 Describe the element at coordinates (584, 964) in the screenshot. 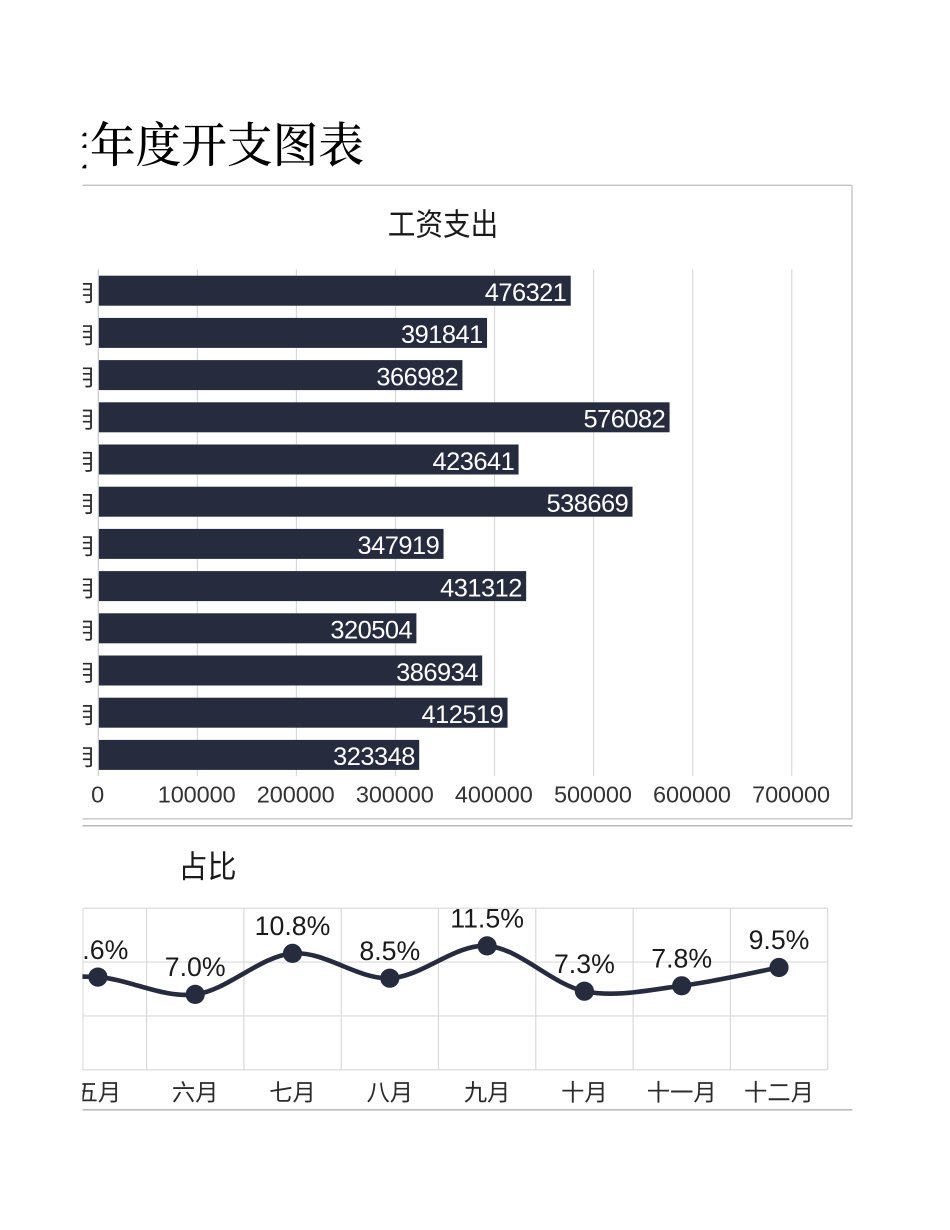

I see `svg-text: 7.3%` at that location.